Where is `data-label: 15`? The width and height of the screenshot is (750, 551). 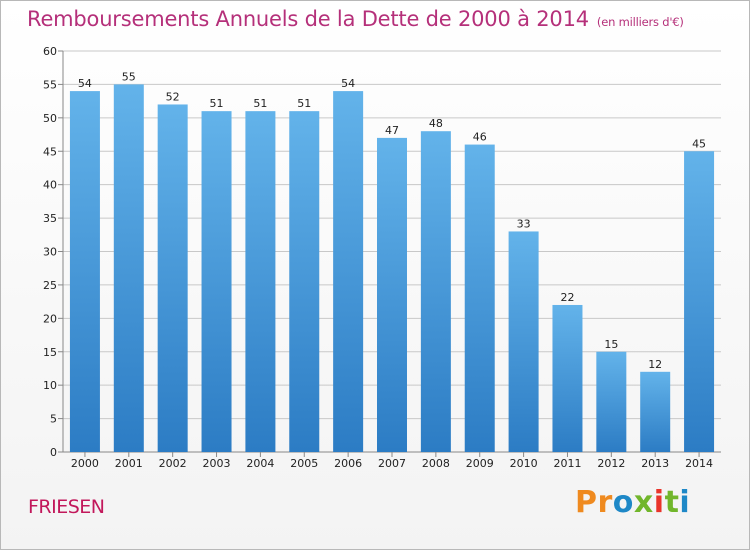
data-label: 15 is located at coordinates (611, 344).